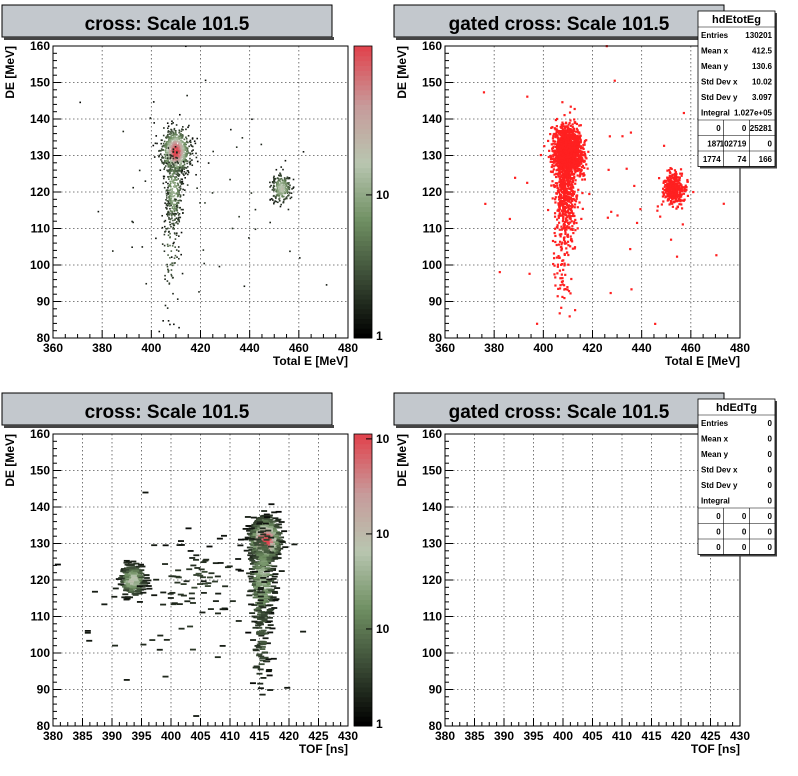 The height and width of the screenshot is (776, 798). I want to click on x-tick-label: 380, so click(494, 348).